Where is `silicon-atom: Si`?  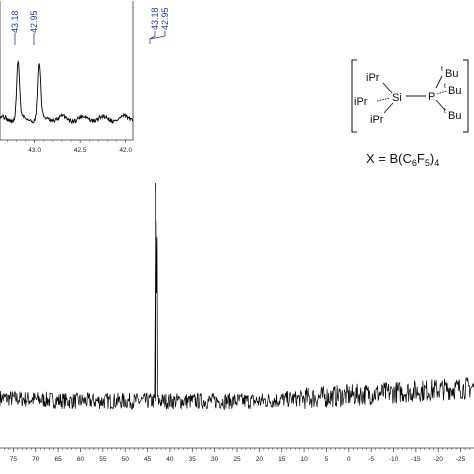
silicon-atom: Si is located at coordinates (397, 98).